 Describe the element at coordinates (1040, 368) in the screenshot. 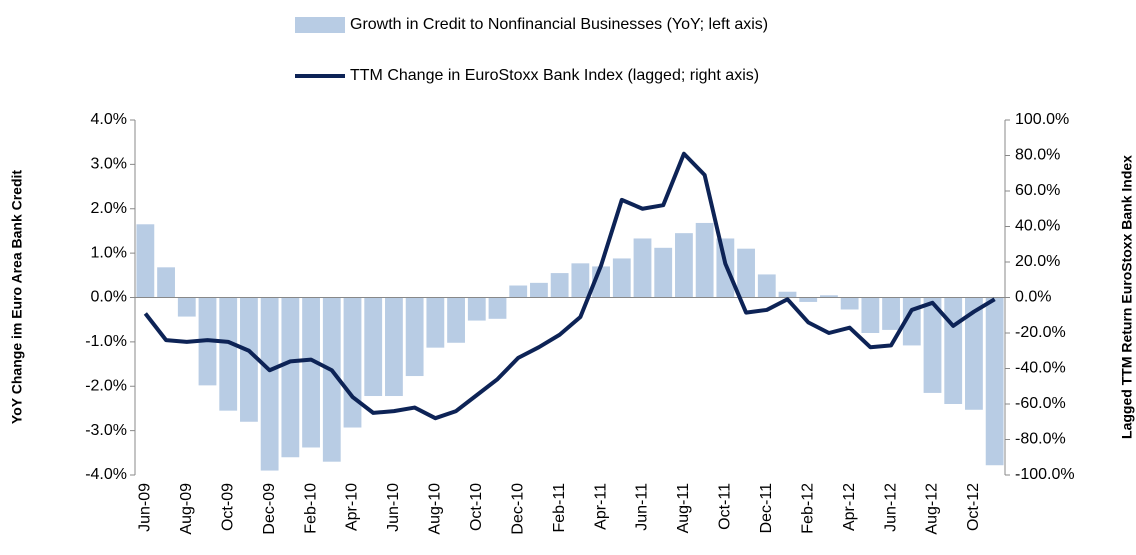

I see `y2-tick-label: -40.0%` at that location.